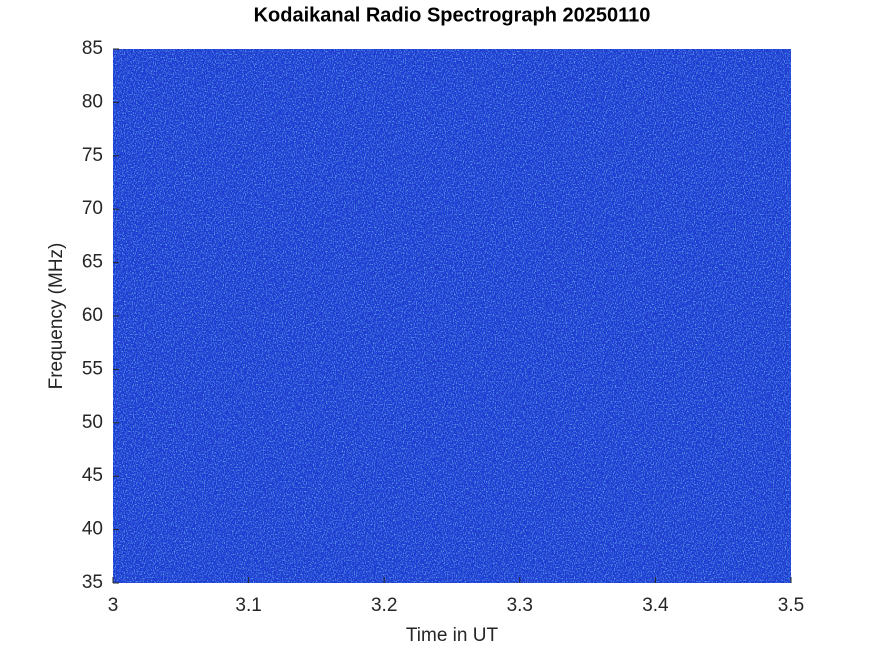 The image size is (874, 655). I want to click on y-tick-label: 35, so click(92, 582).